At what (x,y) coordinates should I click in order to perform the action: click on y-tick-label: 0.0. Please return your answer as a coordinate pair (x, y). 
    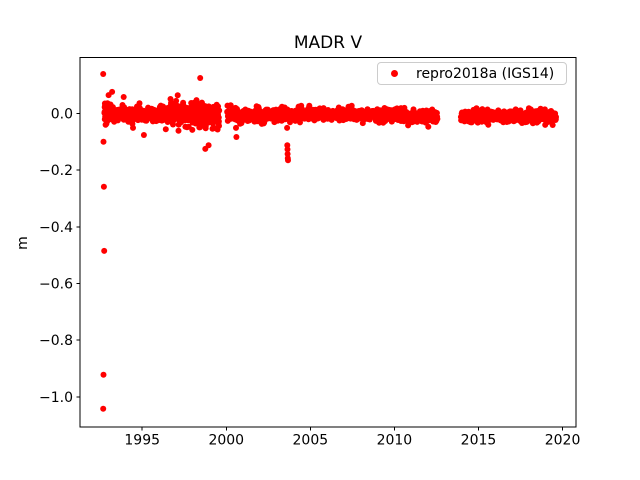
    Looking at the image, I should click on (62, 114).